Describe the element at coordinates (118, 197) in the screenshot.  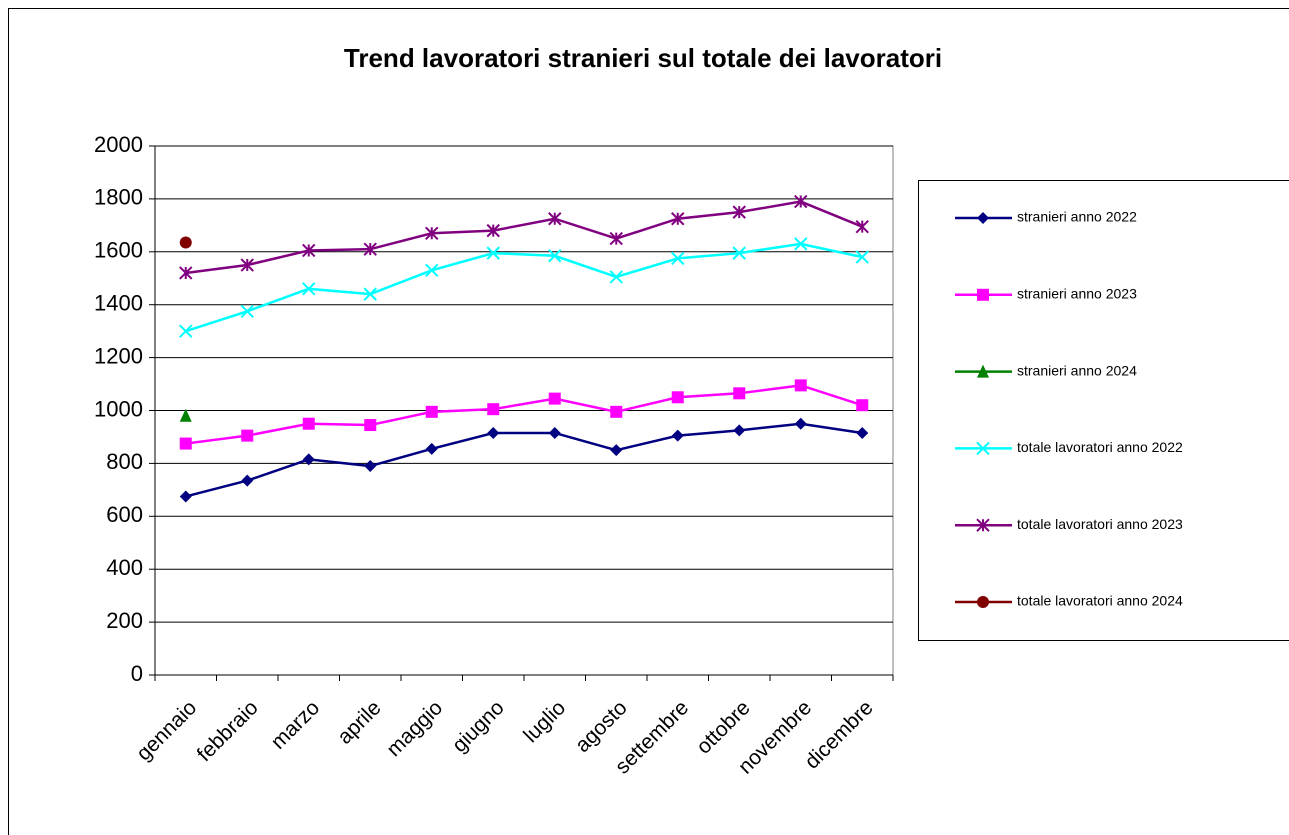
I see `y-tick-label: 1800` at that location.